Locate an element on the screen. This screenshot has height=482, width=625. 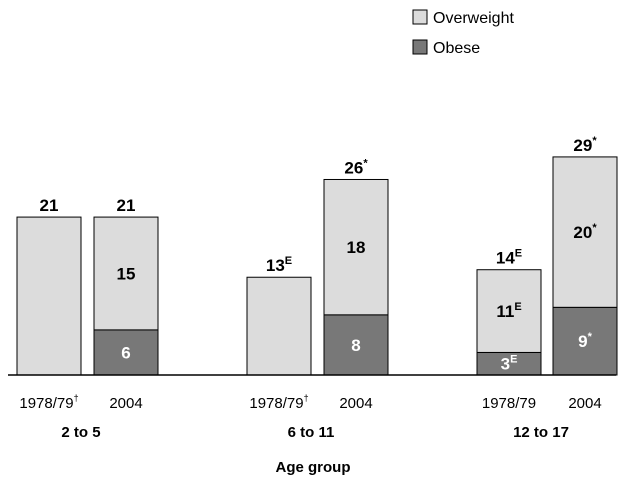
overweight-label-1-1: 18 is located at coordinates (356, 247).